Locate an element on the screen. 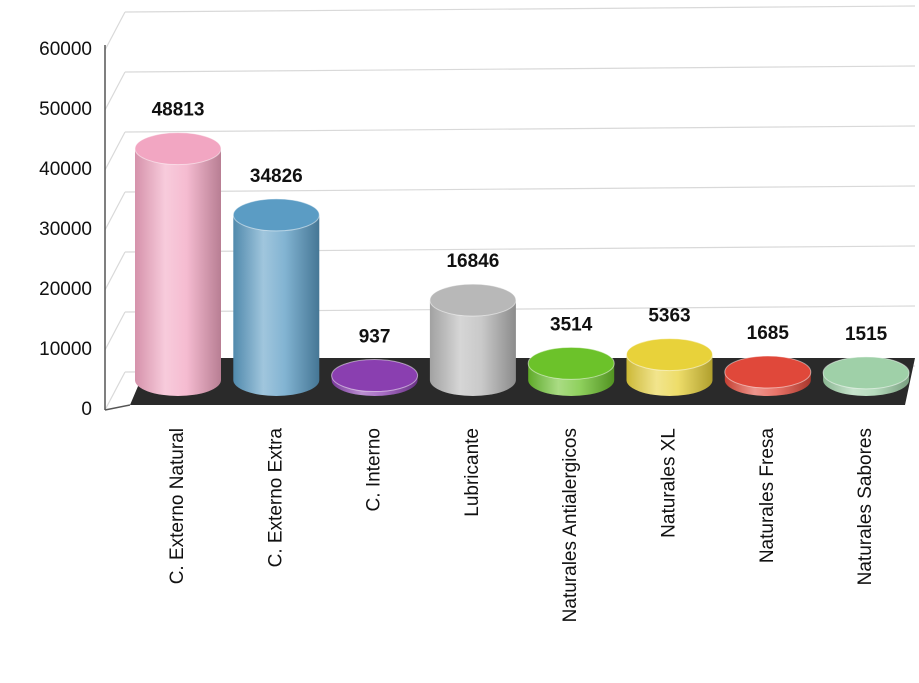 This screenshot has width=919, height=683. value-label: 937 is located at coordinates (375, 337).